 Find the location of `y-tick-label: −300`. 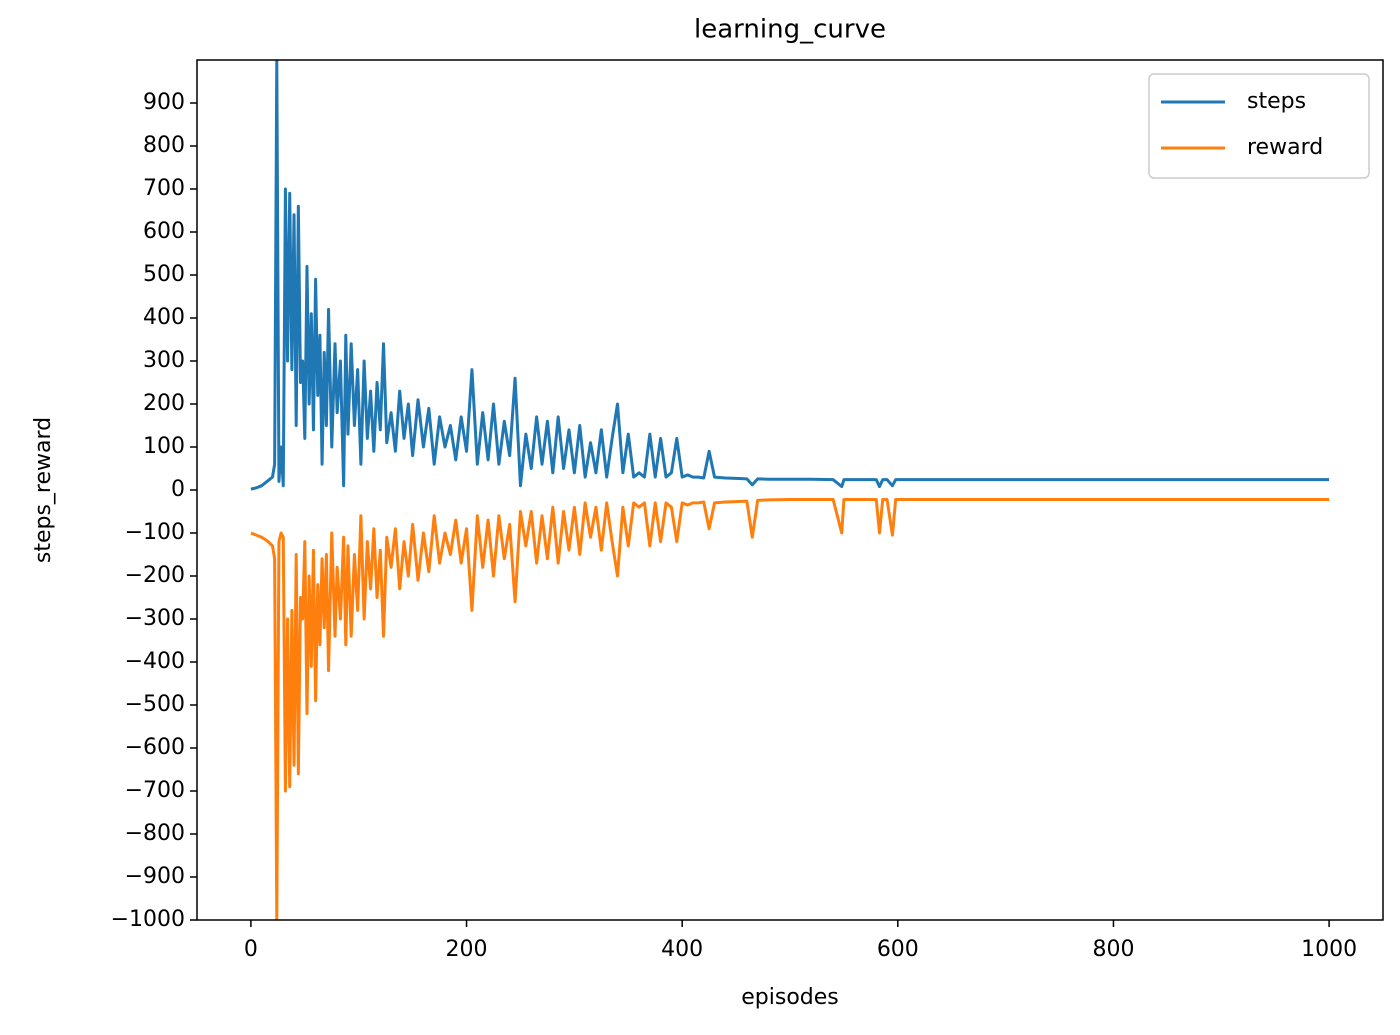

y-tick-label: −300 is located at coordinates (155, 618).